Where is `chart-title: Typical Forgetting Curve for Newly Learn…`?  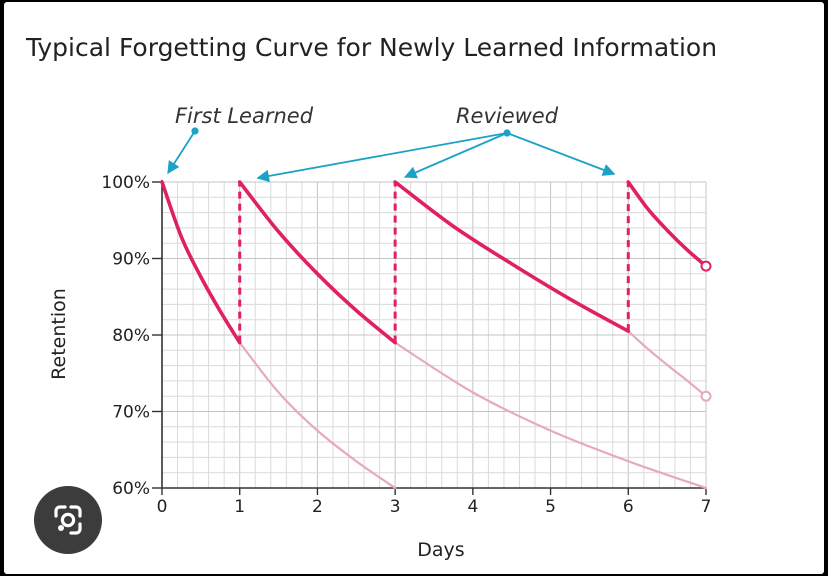 chart-title: Typical Forgetting Curve for Newly Learn… is located at coordinates (371, 47).